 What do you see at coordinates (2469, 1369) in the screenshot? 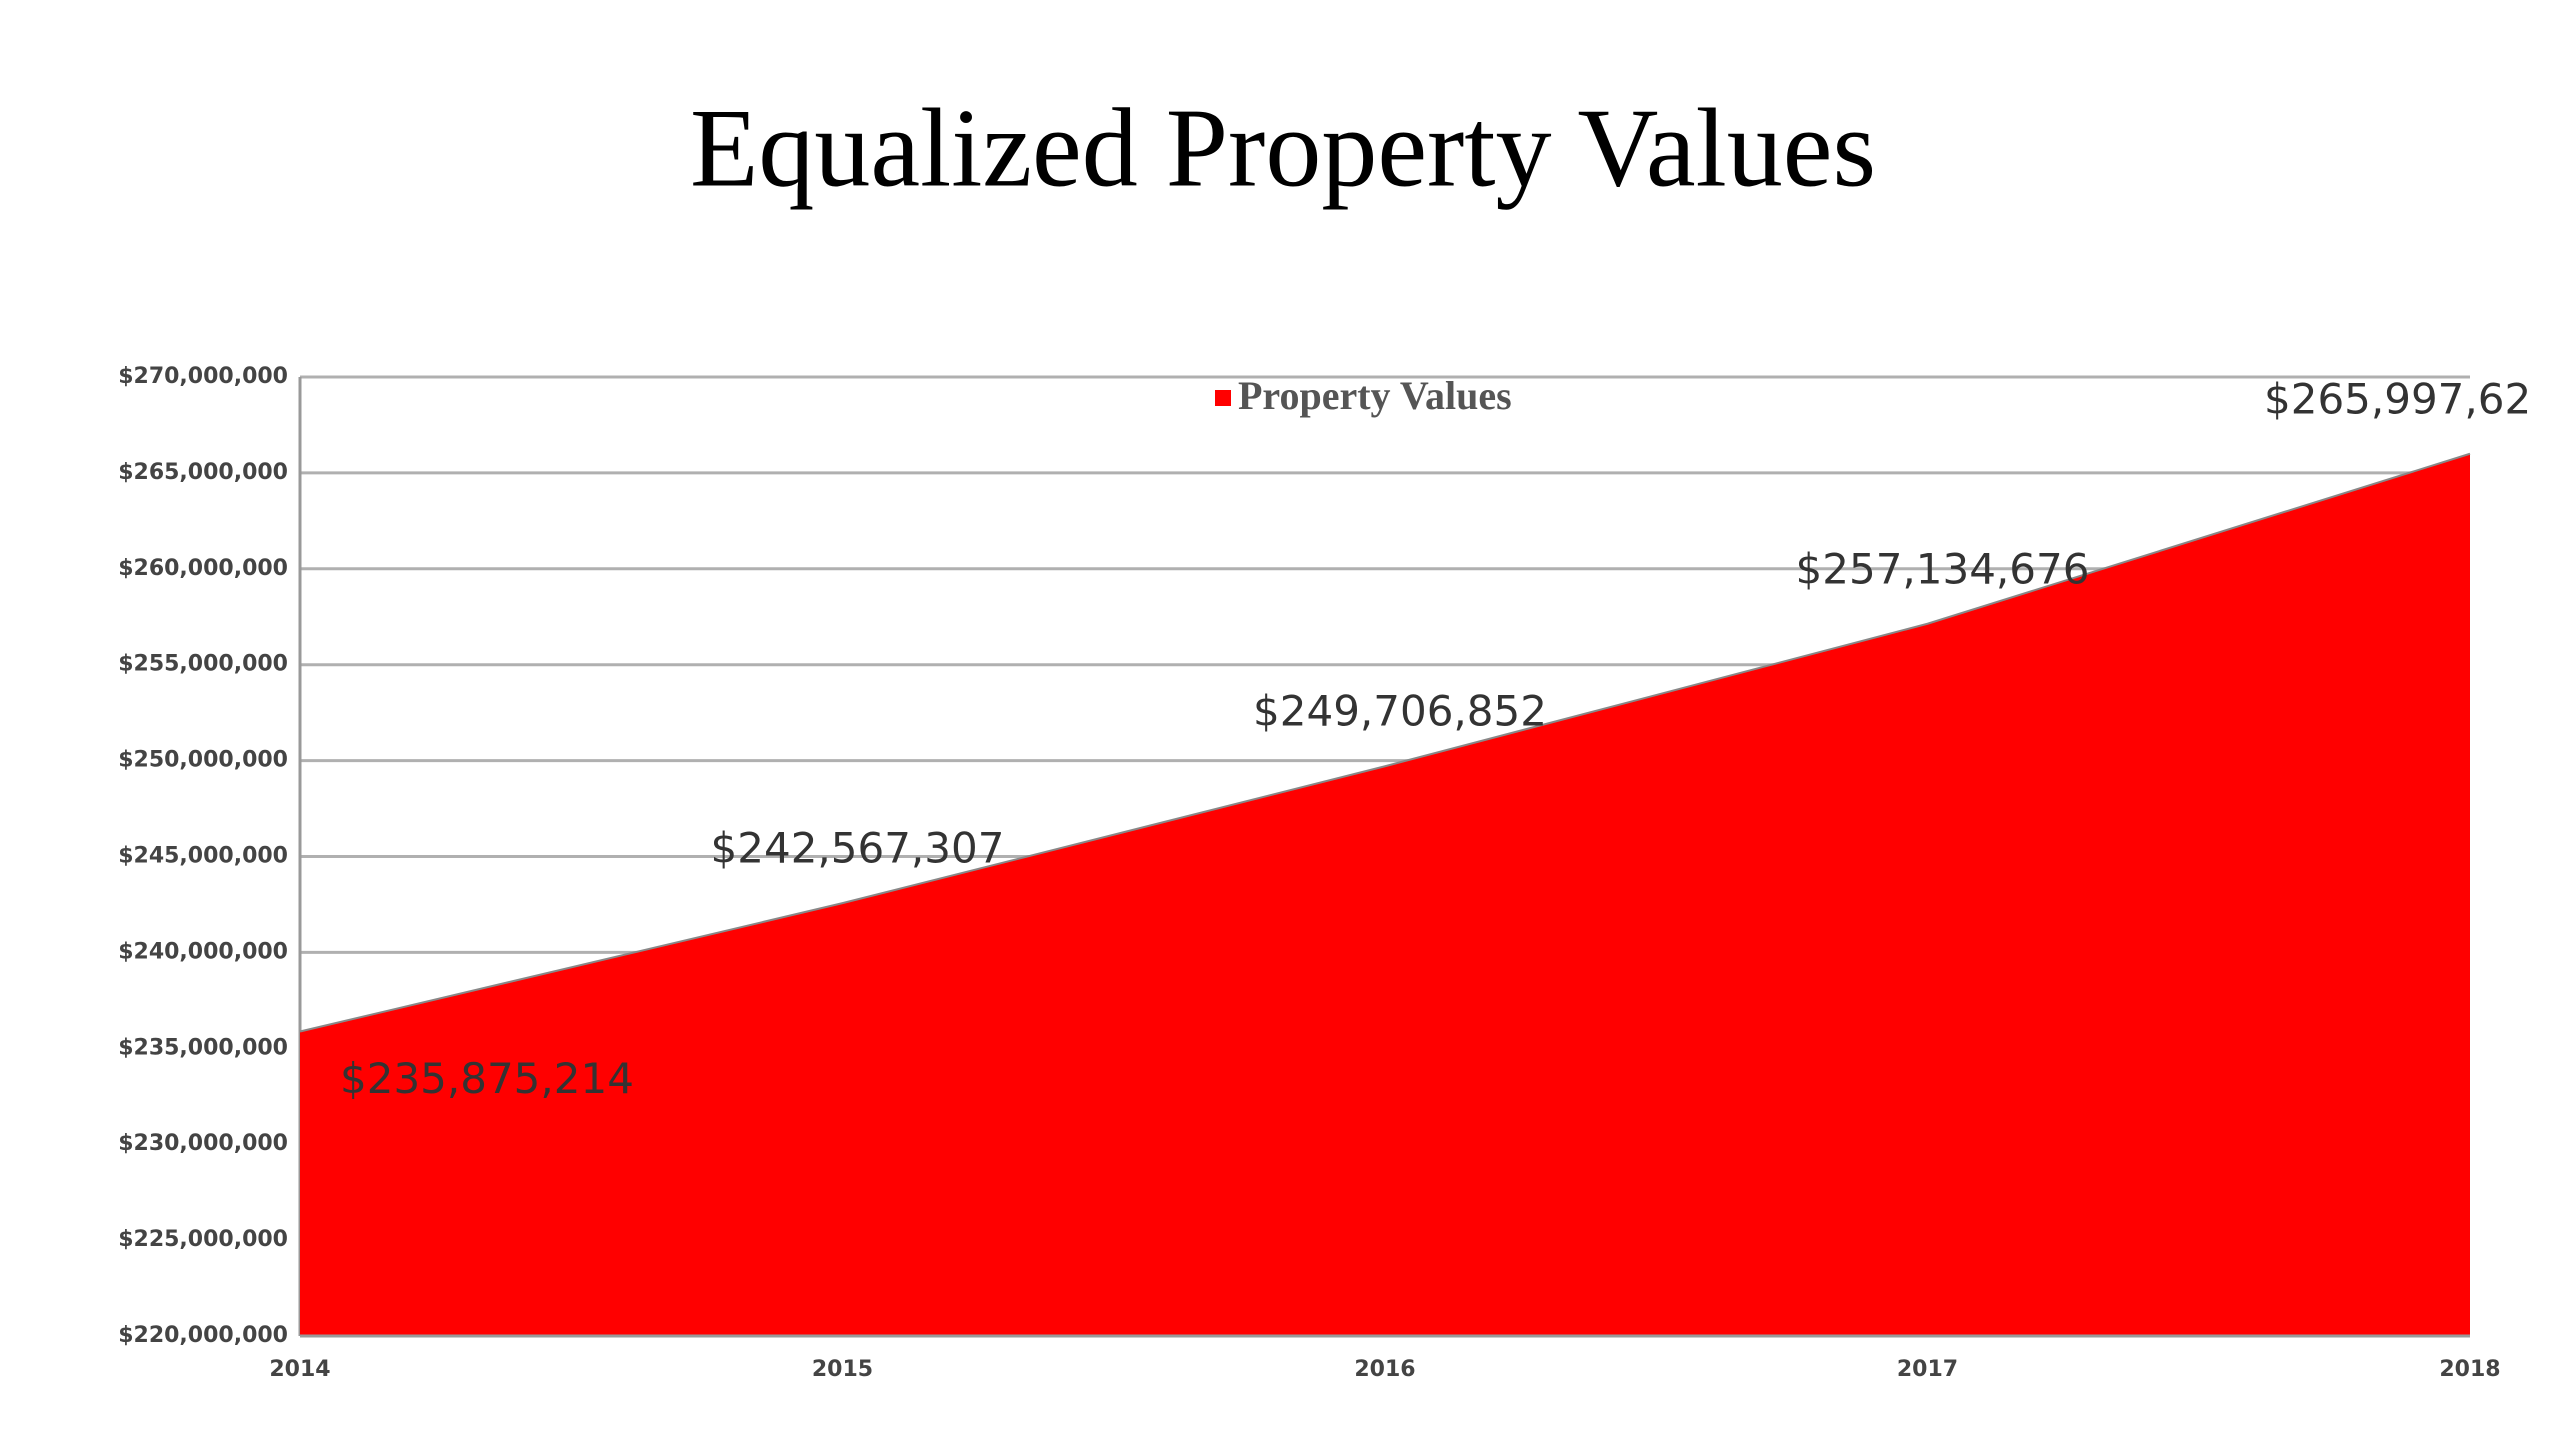
I see `x-tick-label: 2018` at bounding box center [2469, 1369].